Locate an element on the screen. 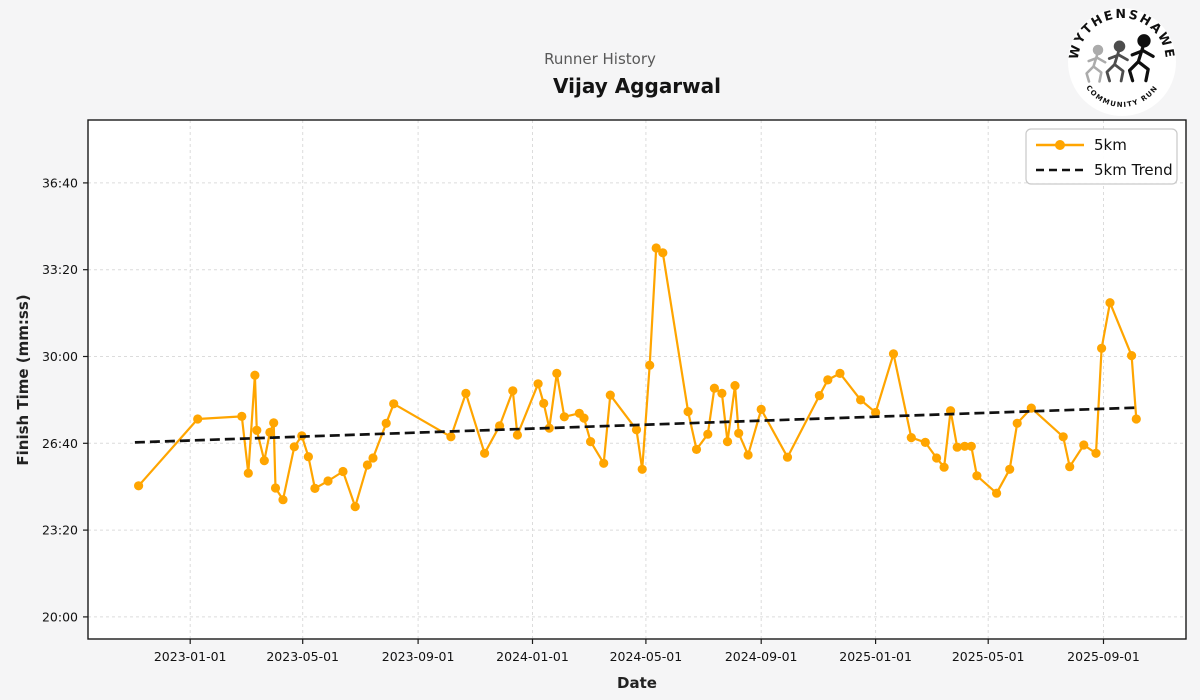  community-run-logo: WYTHENSHAWE COMMUNITY RUN is located at coordinates (1121, 61).